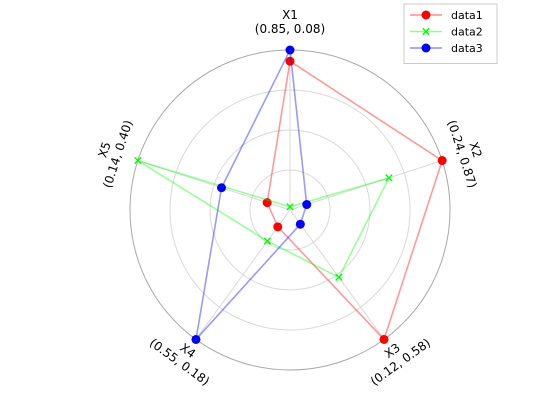 The height and width of the screenshot is (420, 560). What do you see at coordinates (290, 15) in the screenshot?
I see `axis-name-label: X1` at bounding box center [290, 15].